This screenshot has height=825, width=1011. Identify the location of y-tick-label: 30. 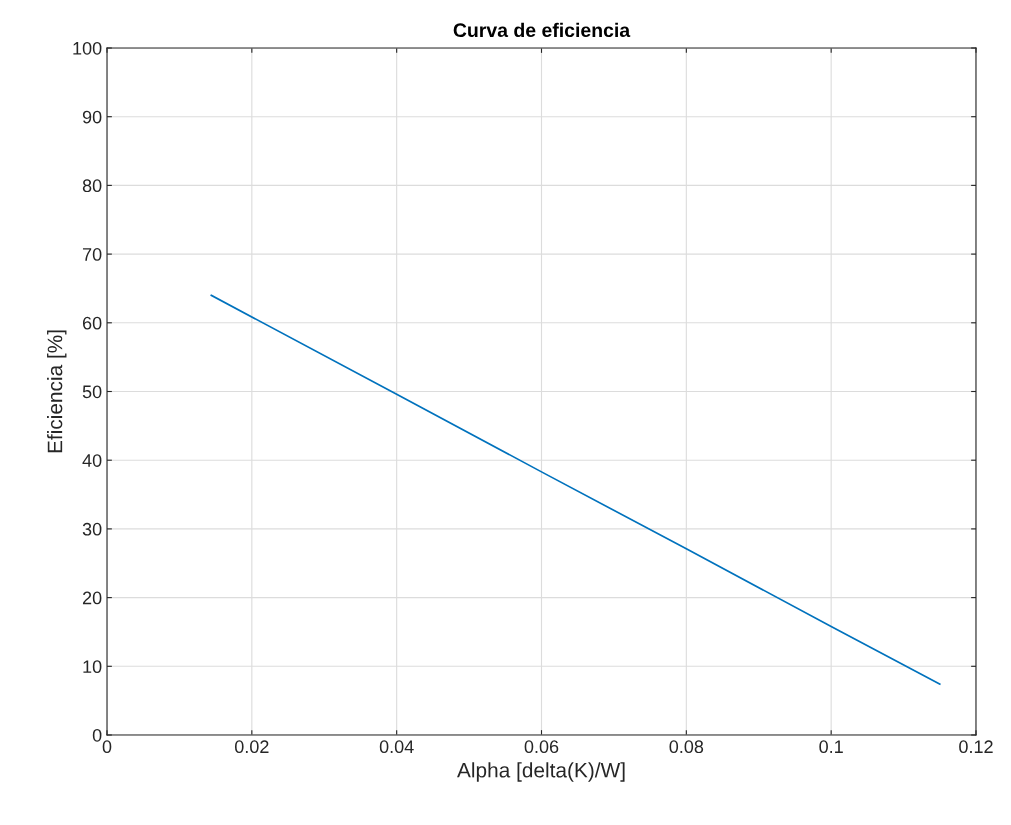
(92, 529).